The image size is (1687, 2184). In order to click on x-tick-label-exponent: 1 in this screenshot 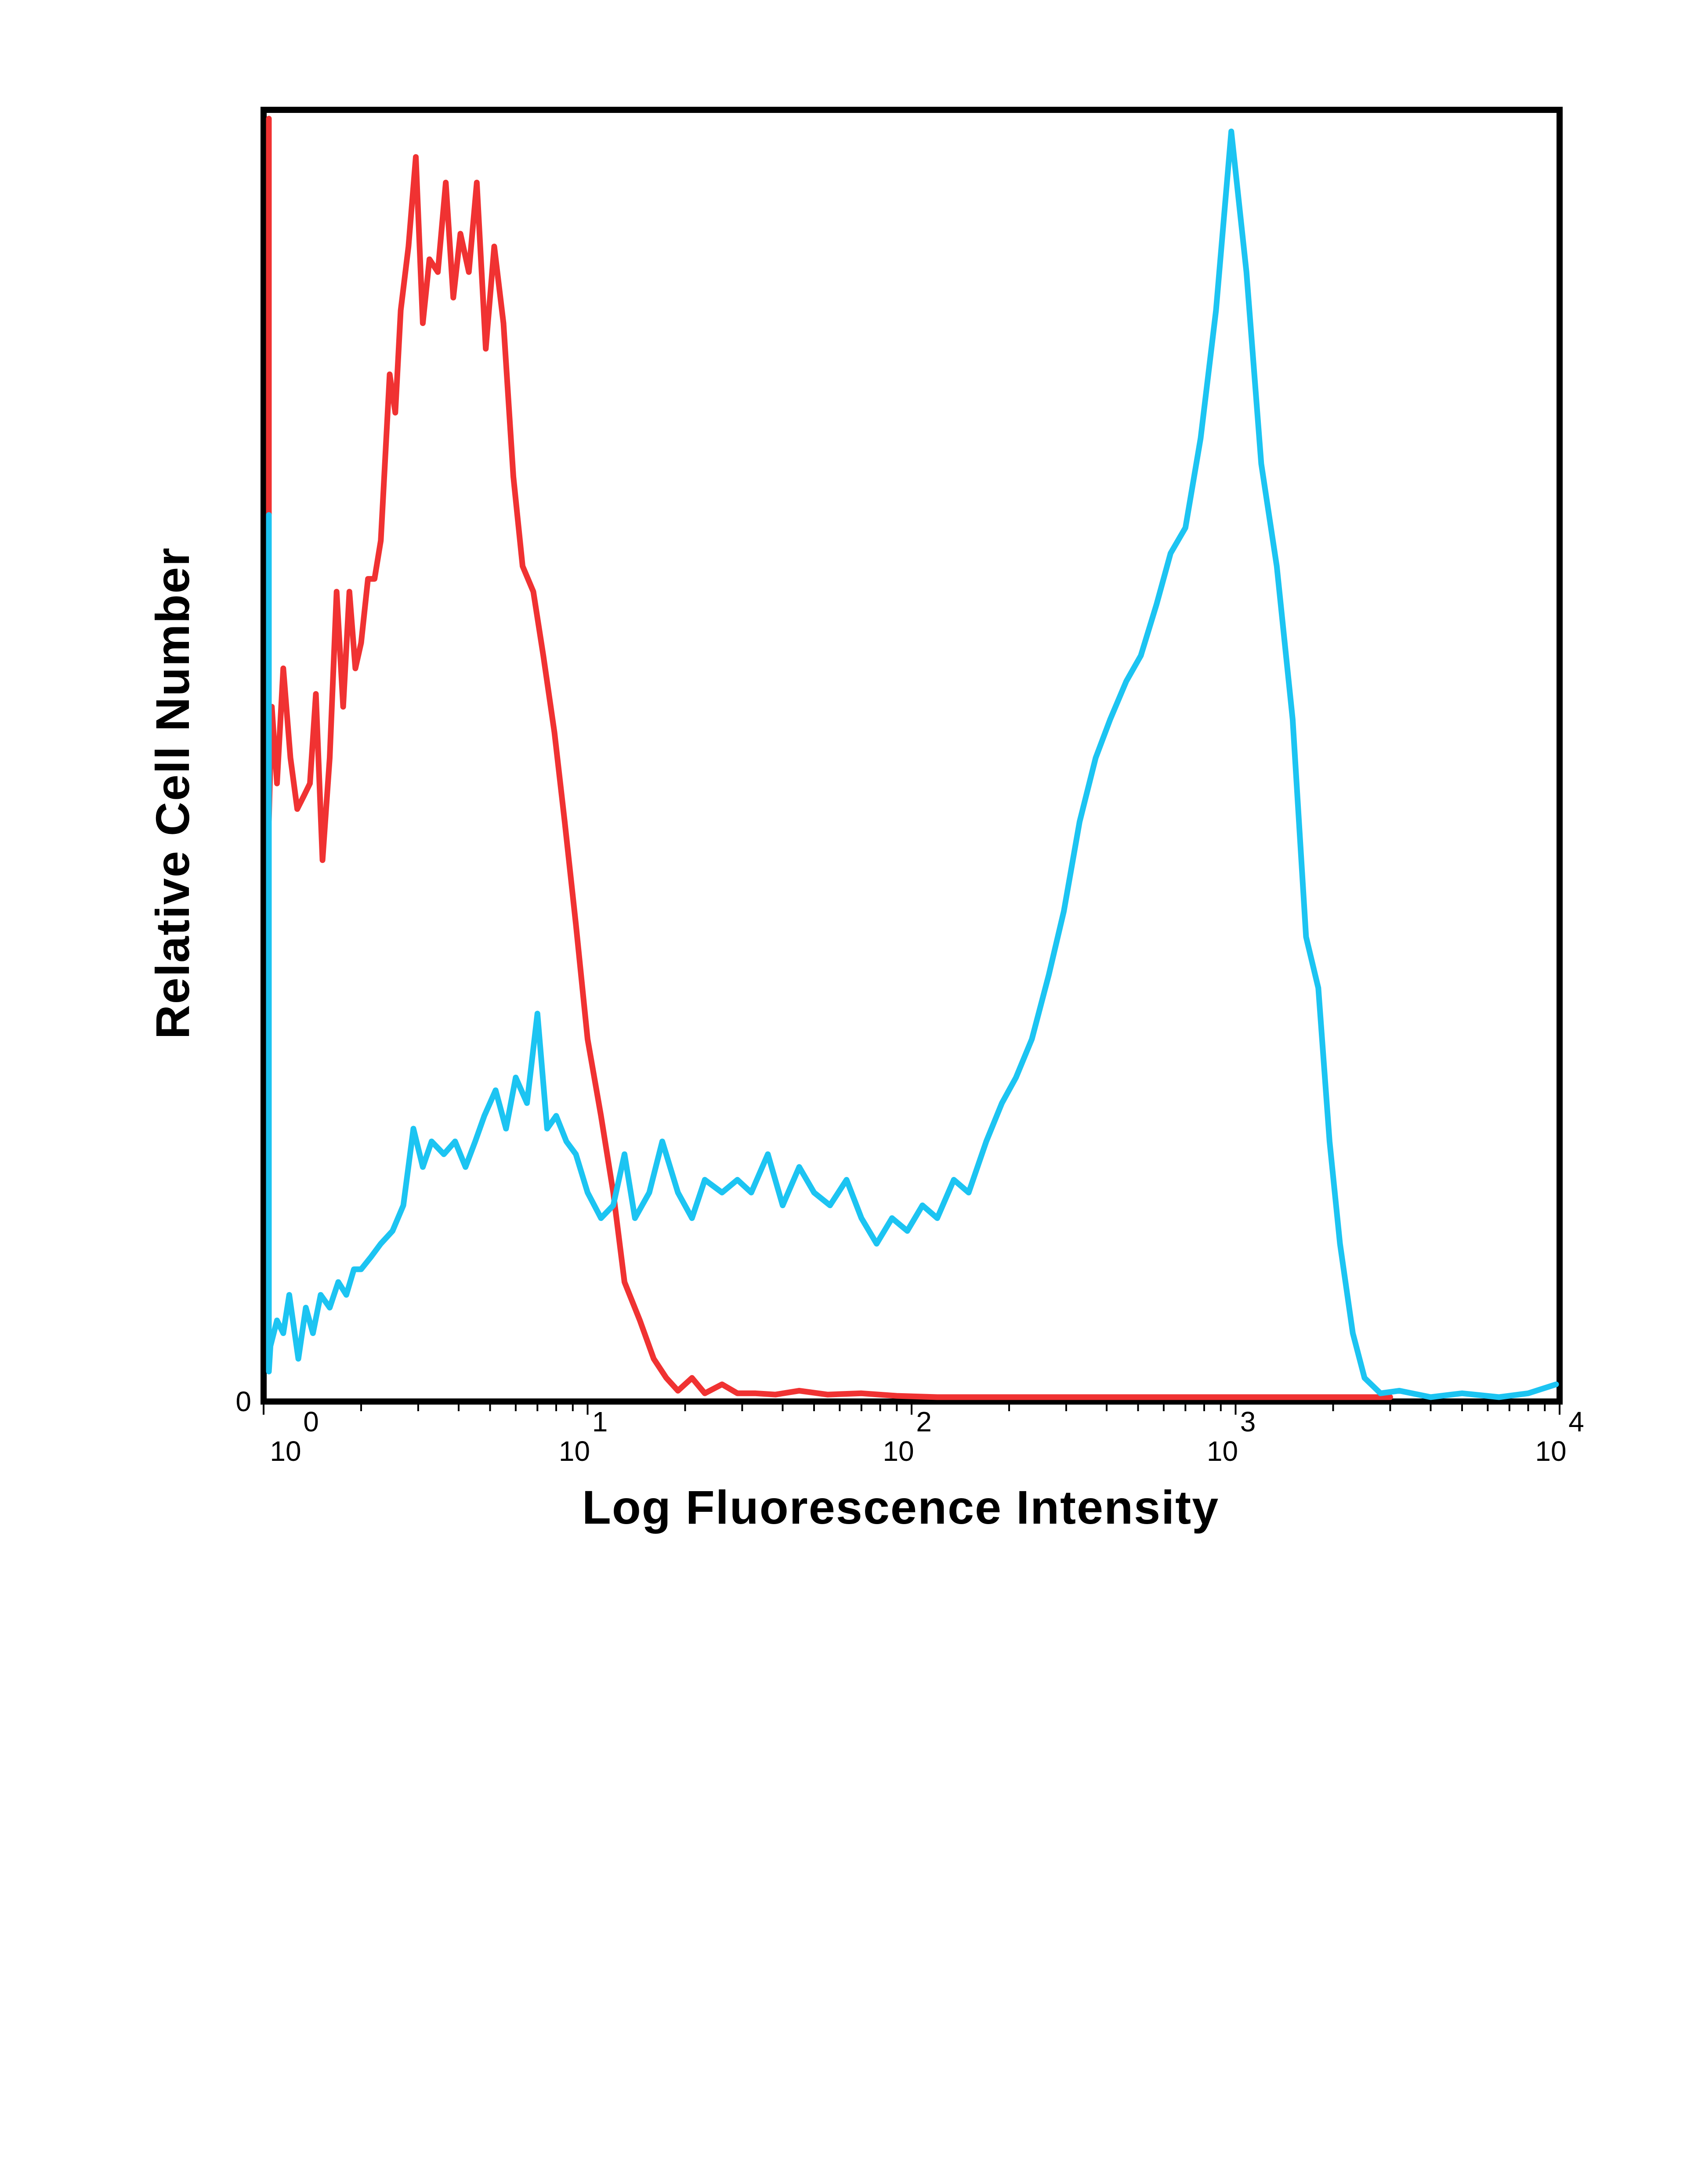, I will do `click(600, 1422)`.